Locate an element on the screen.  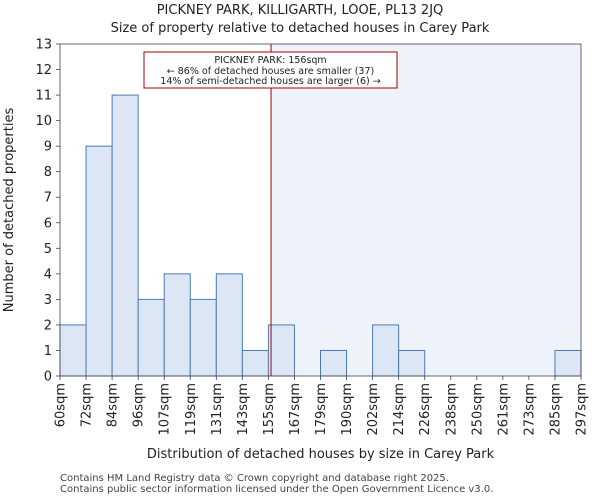
y-tick-label: 13 is located at coordinates (43, 45).